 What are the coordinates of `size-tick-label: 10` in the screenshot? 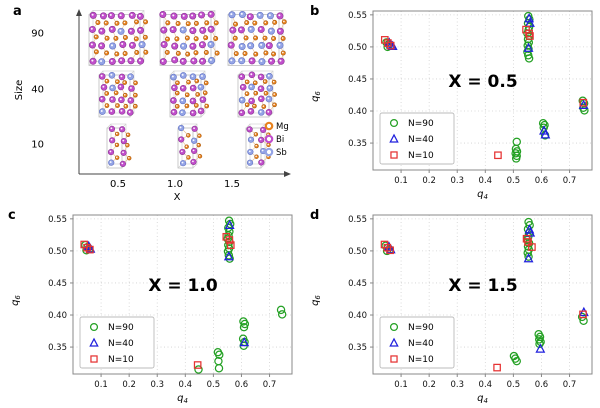 It's located at (37, 145).